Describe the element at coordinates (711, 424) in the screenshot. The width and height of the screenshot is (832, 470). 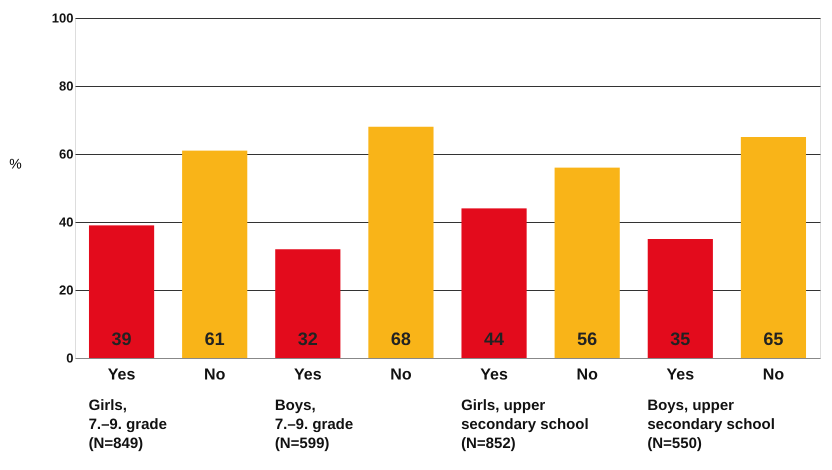
I see `text: Boys, upper secondary school (N=550)` at that location.